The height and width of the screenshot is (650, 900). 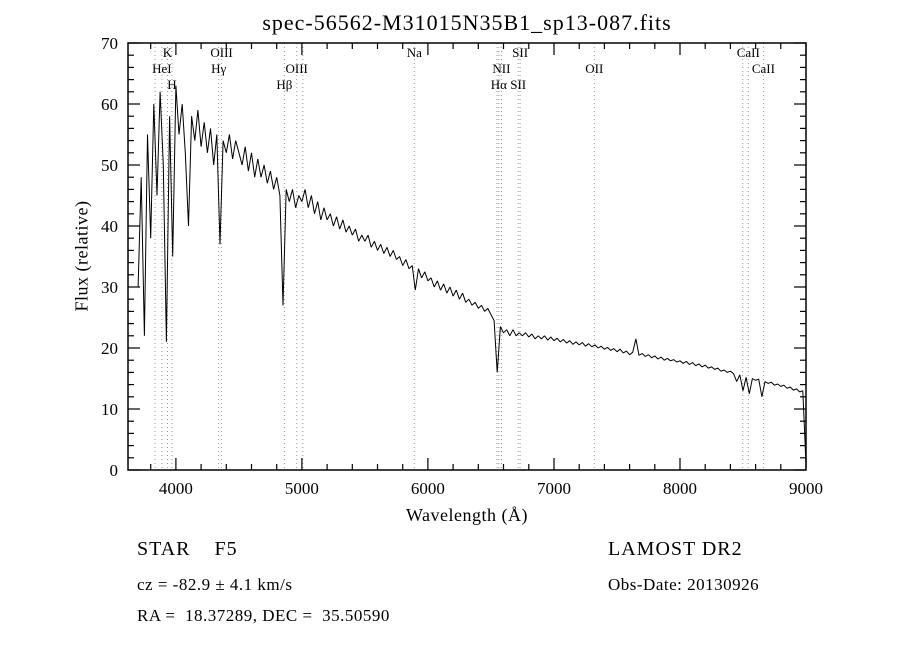 What do you see at coordinates (806, 488) in the screenshot?
I see `x-axis-tick-label: 9000` at bounding box center [806, 488].